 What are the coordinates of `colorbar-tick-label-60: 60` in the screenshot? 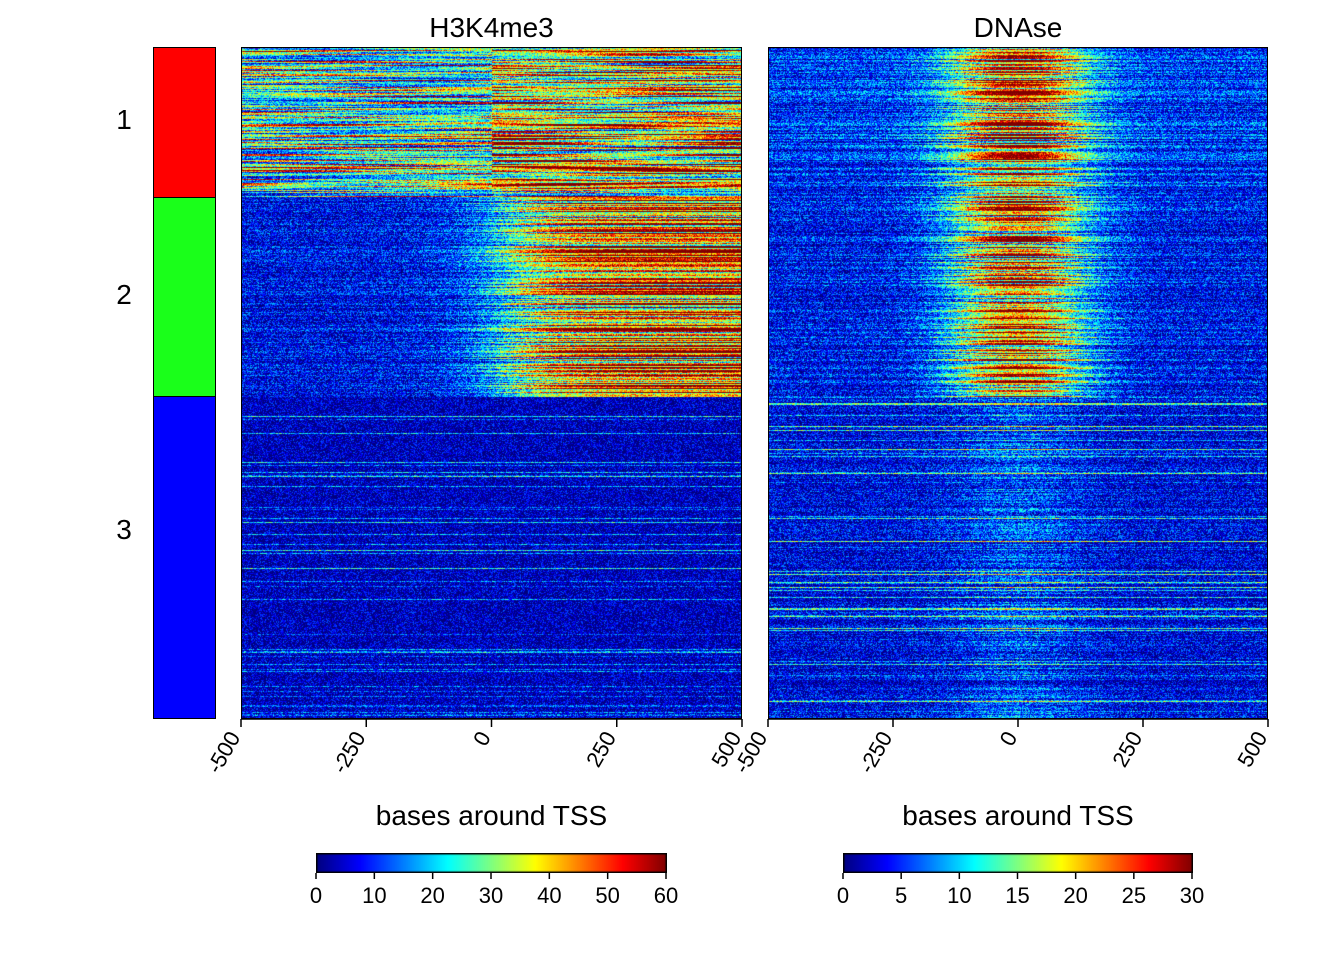 It's located at (666, 895).